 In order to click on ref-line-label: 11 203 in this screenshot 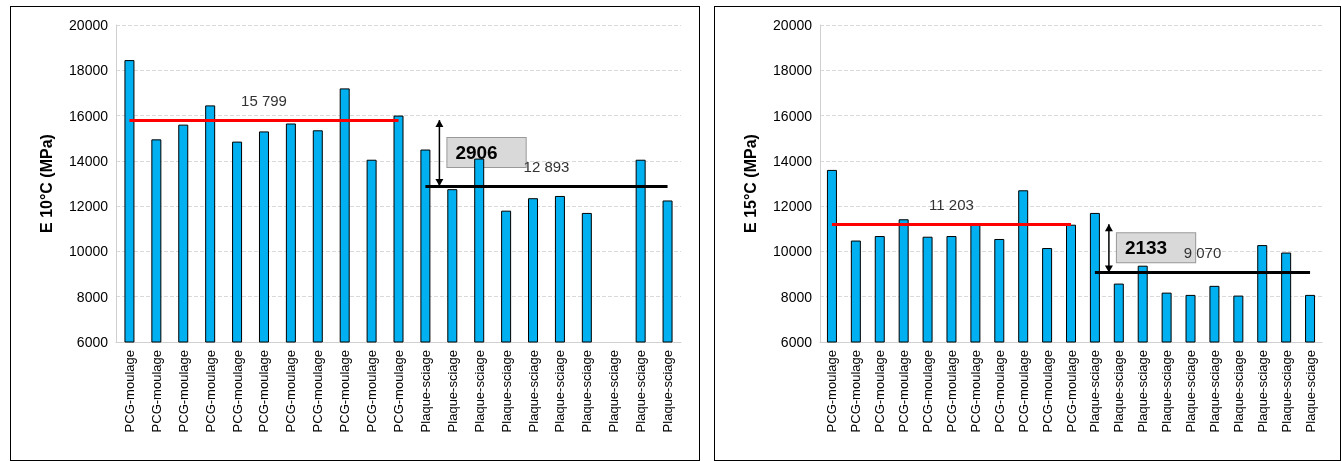, I will do `click(951, 205)`.